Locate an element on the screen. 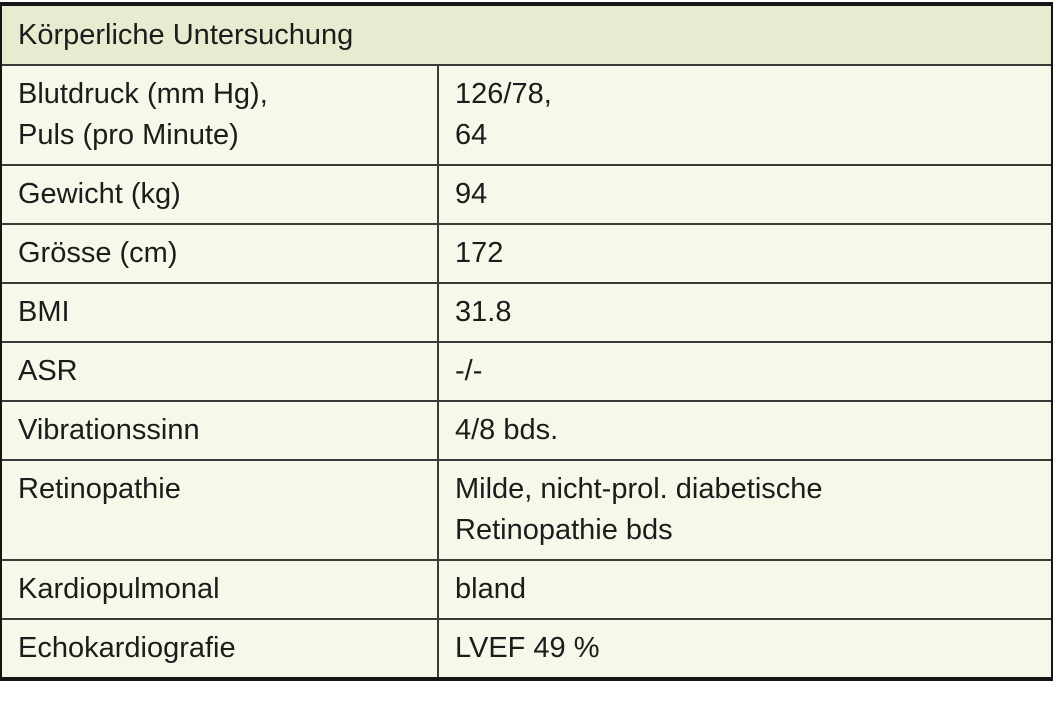  row-kardiopulmonal: Kardiopulmonal bland is located at coordinates (526, 588).